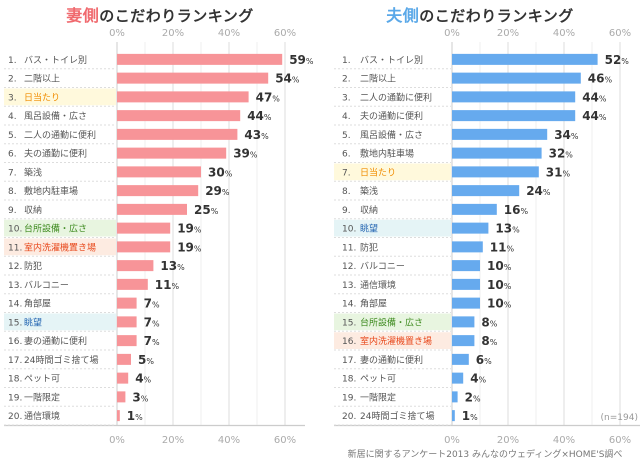 The width and height of the screenshot is (640, 463). Describe the element at coordinates (349, 305) in the screenshot. I see `rank-number: 14.` at that location.